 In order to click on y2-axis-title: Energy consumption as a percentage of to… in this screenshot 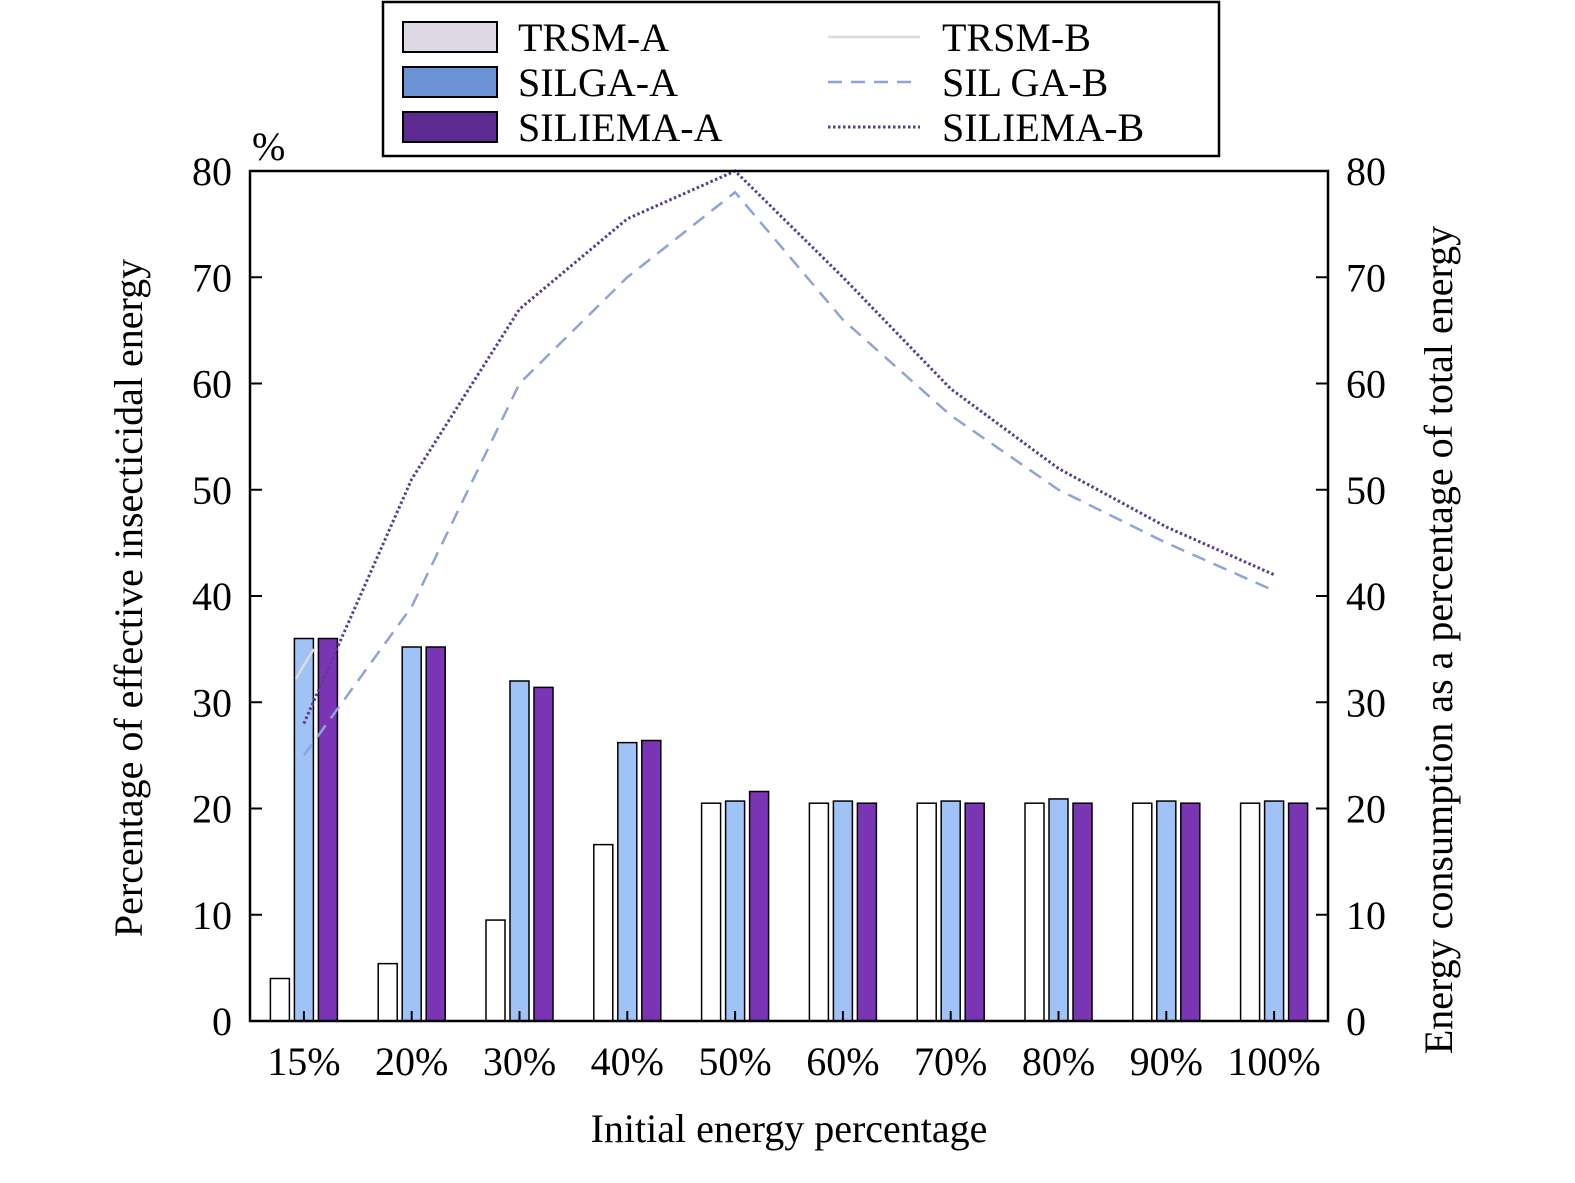, I will do `click(1438, 640)`.